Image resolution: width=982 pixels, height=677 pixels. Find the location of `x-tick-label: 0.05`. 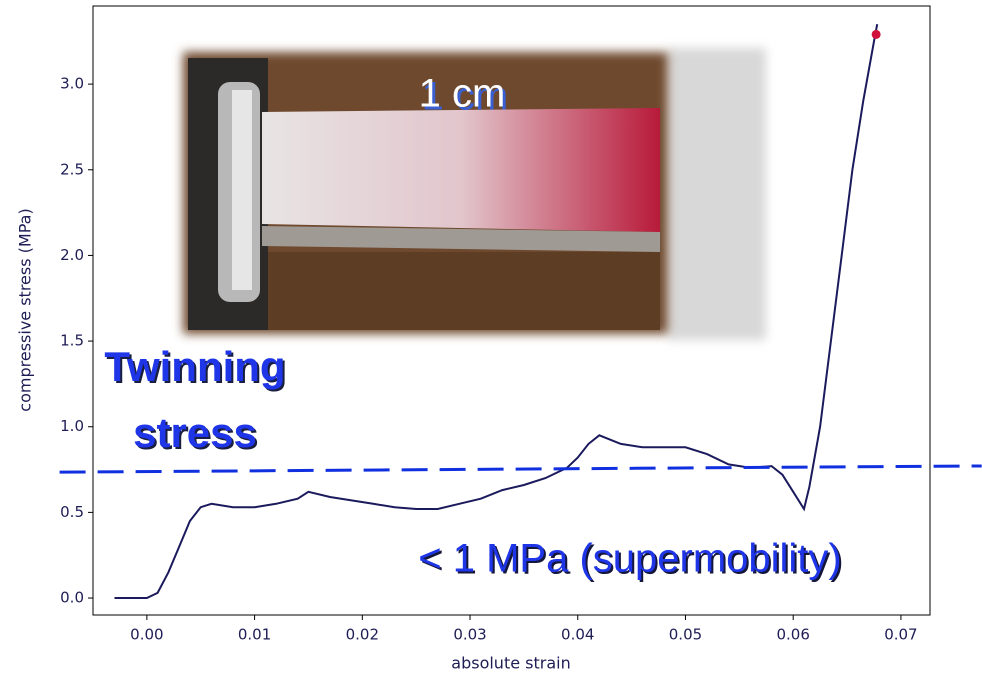

x-tick-label: 0.05 is located at coordinates (685, 635).